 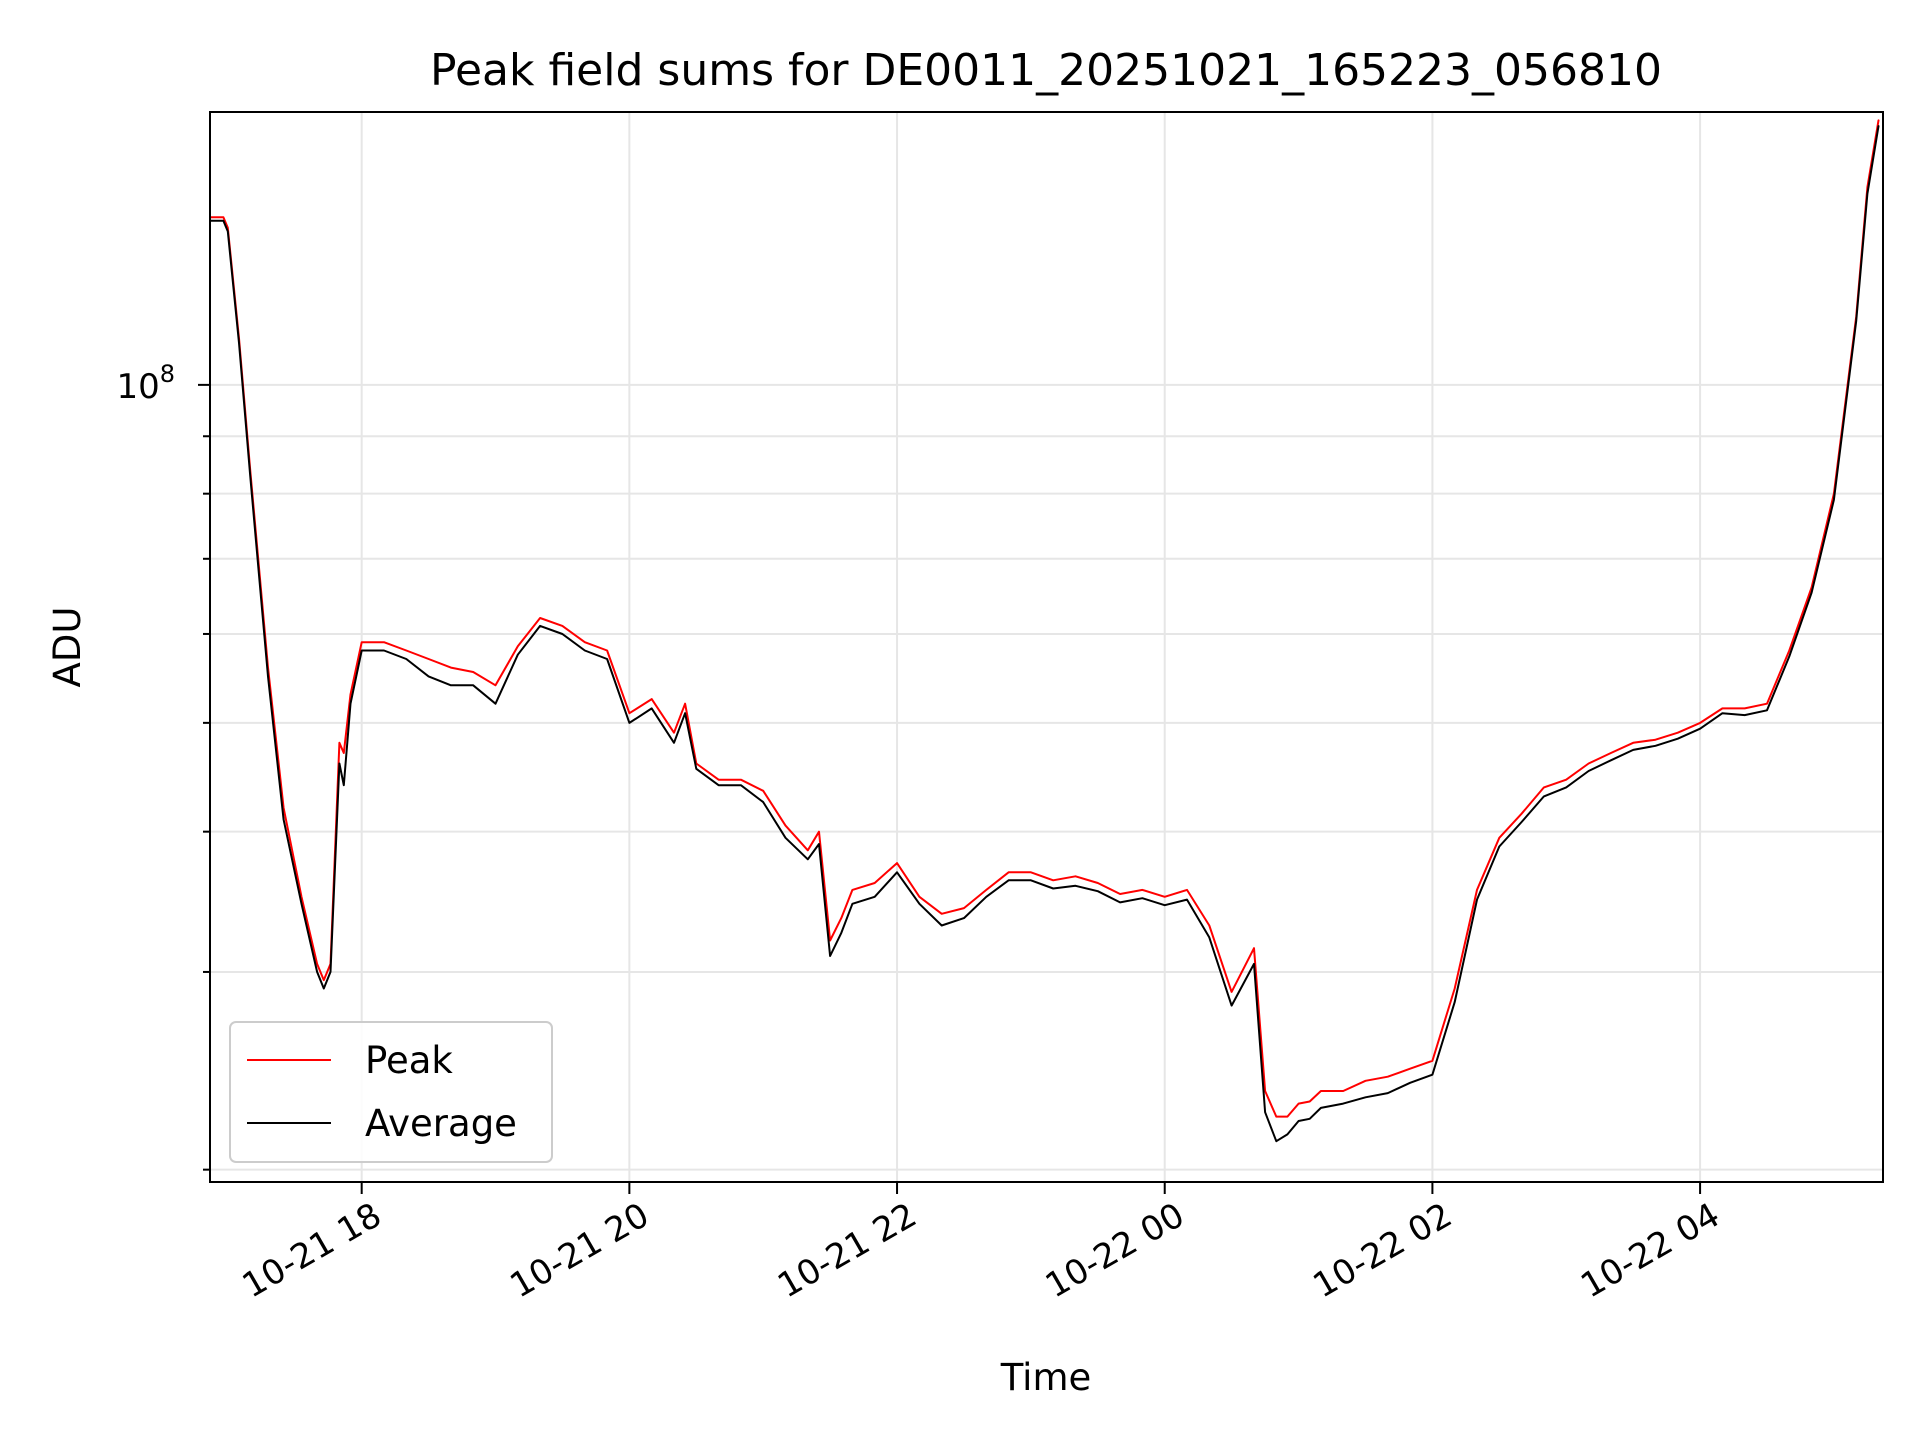 What do you see at coordinates (441, 1123) in the screenshot?
I see `legend-label-average: Average` at bounding box center [441, 1123].